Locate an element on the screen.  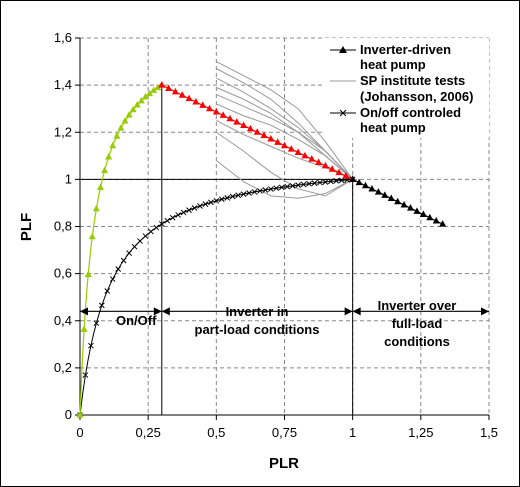
y-tick-label: 0,4 is located at coordinates (63, 320).